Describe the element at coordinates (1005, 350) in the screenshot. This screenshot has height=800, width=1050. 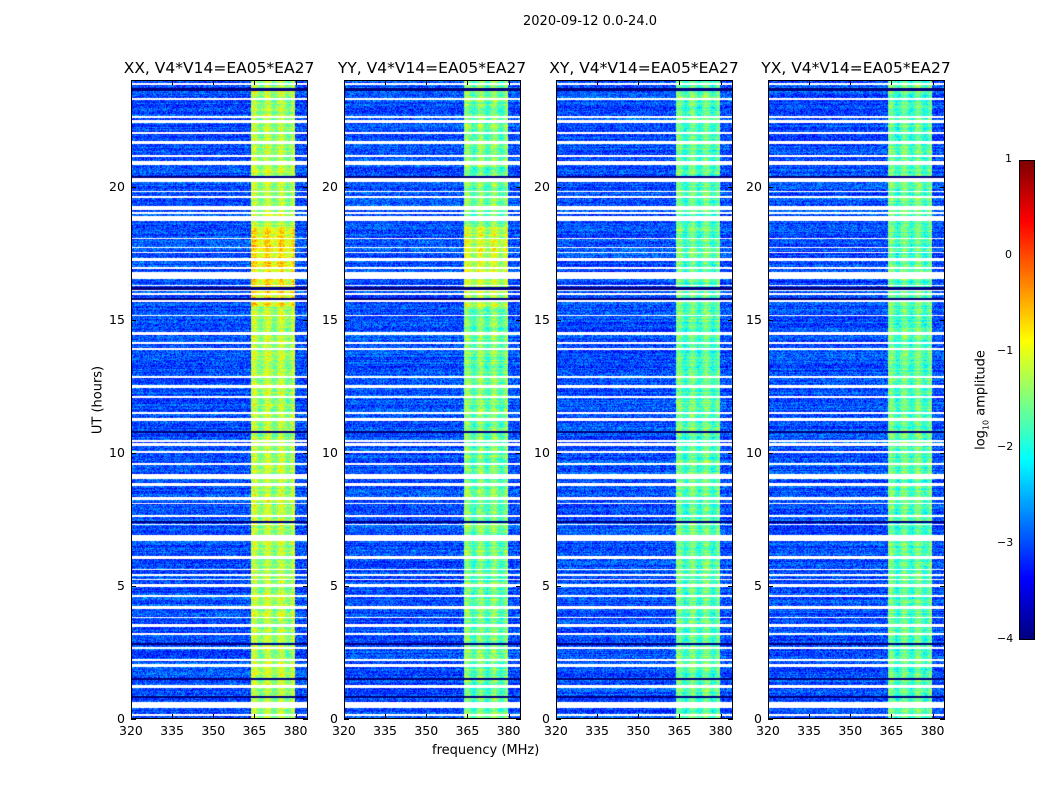
I see `colorbar-tick-label: −1` at that location.